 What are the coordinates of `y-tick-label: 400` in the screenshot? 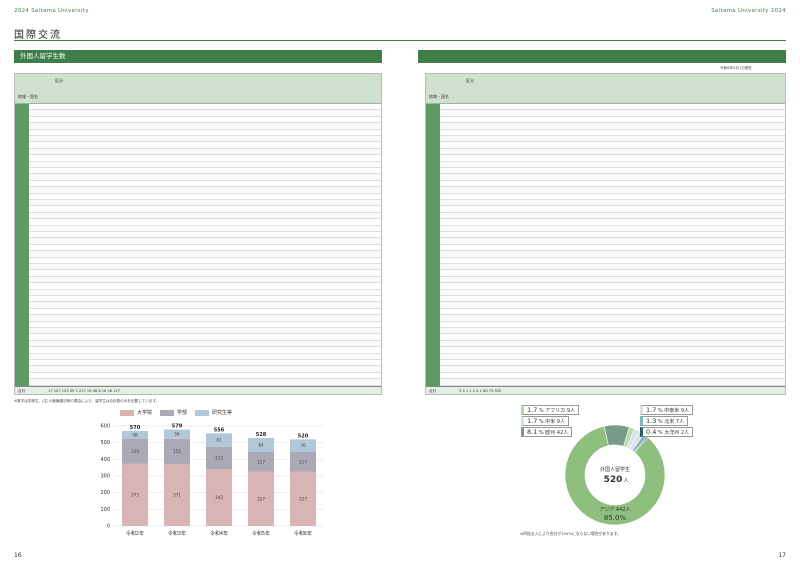 It's located at (105, 460).